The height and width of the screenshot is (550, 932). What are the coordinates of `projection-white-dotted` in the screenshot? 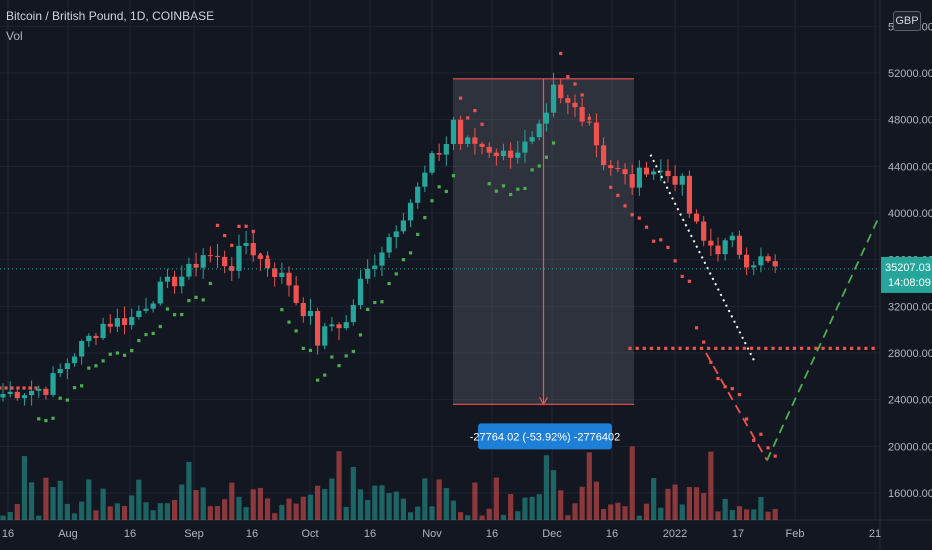 It's located at (702, 258).